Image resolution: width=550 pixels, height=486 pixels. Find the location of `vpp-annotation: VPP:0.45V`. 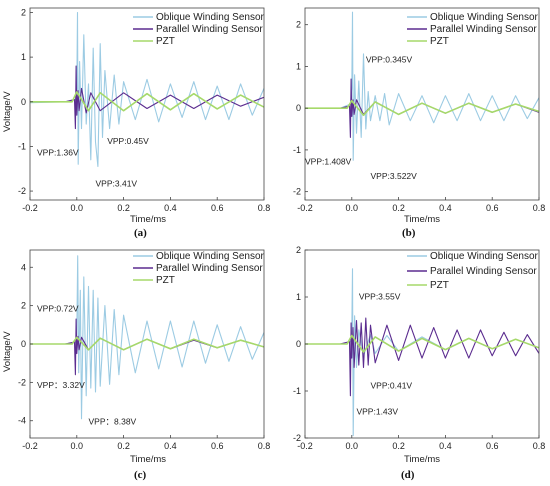

vpp-annotation: VPP:0.45V is located at coordinates (128, 141).